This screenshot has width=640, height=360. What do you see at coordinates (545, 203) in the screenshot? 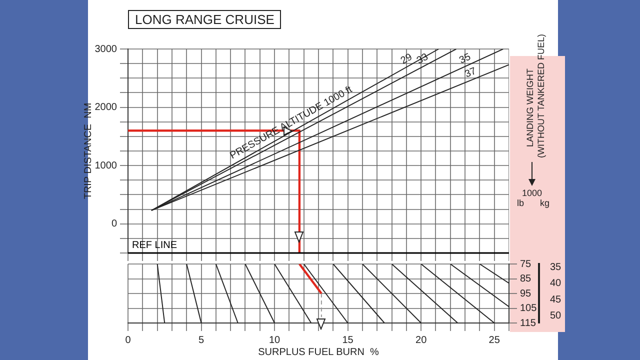
I see `y2-axis-title: kg` at bounding box center [545, 203].